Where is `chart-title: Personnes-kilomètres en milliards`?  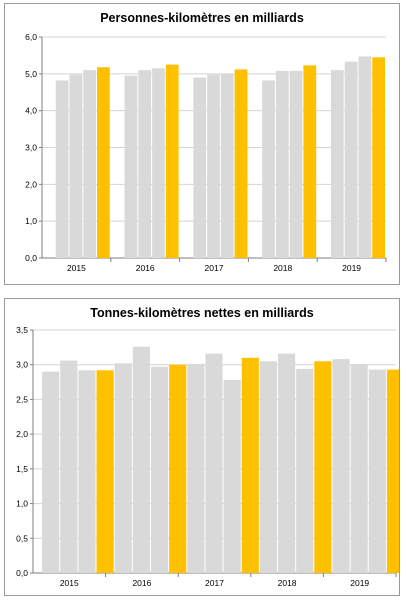
chart-title: Personnes-kilomètres en milliards is located at coordinates (202, 18).